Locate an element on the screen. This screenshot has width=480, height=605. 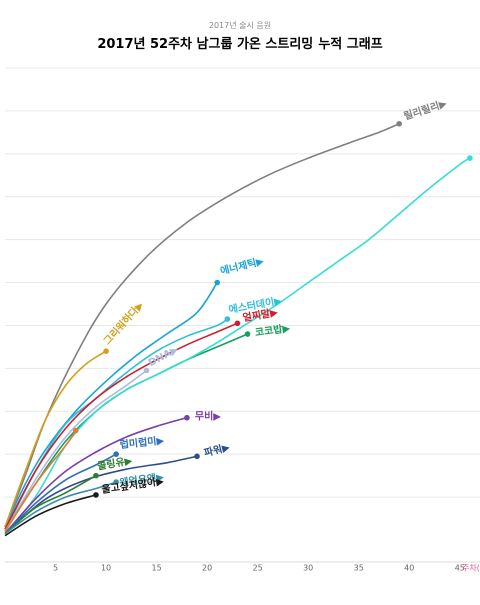
series-label: 무비▶ is located at coordinates (208, 416).